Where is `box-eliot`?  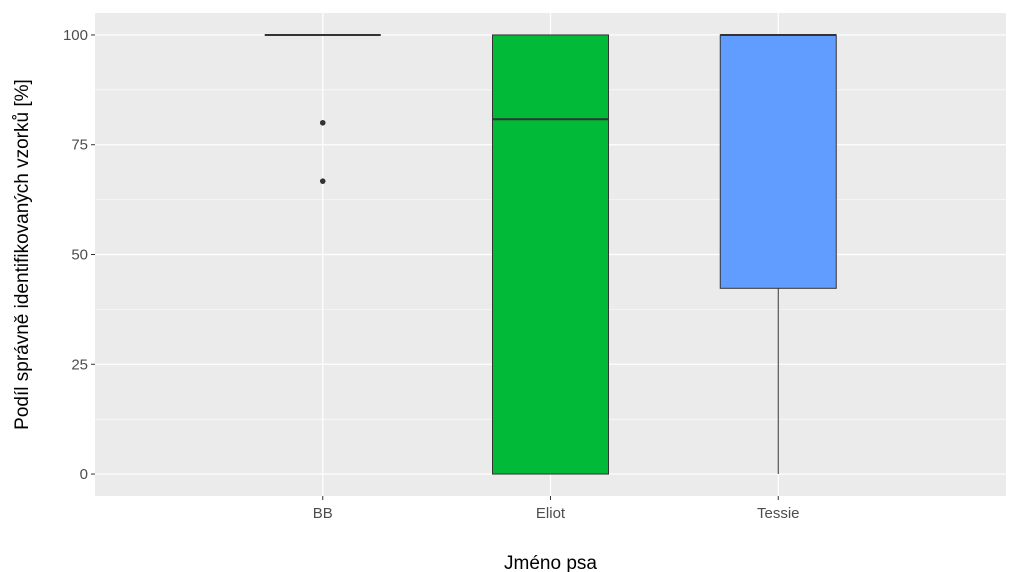
box-eliot is located at coordinates (550, 254).